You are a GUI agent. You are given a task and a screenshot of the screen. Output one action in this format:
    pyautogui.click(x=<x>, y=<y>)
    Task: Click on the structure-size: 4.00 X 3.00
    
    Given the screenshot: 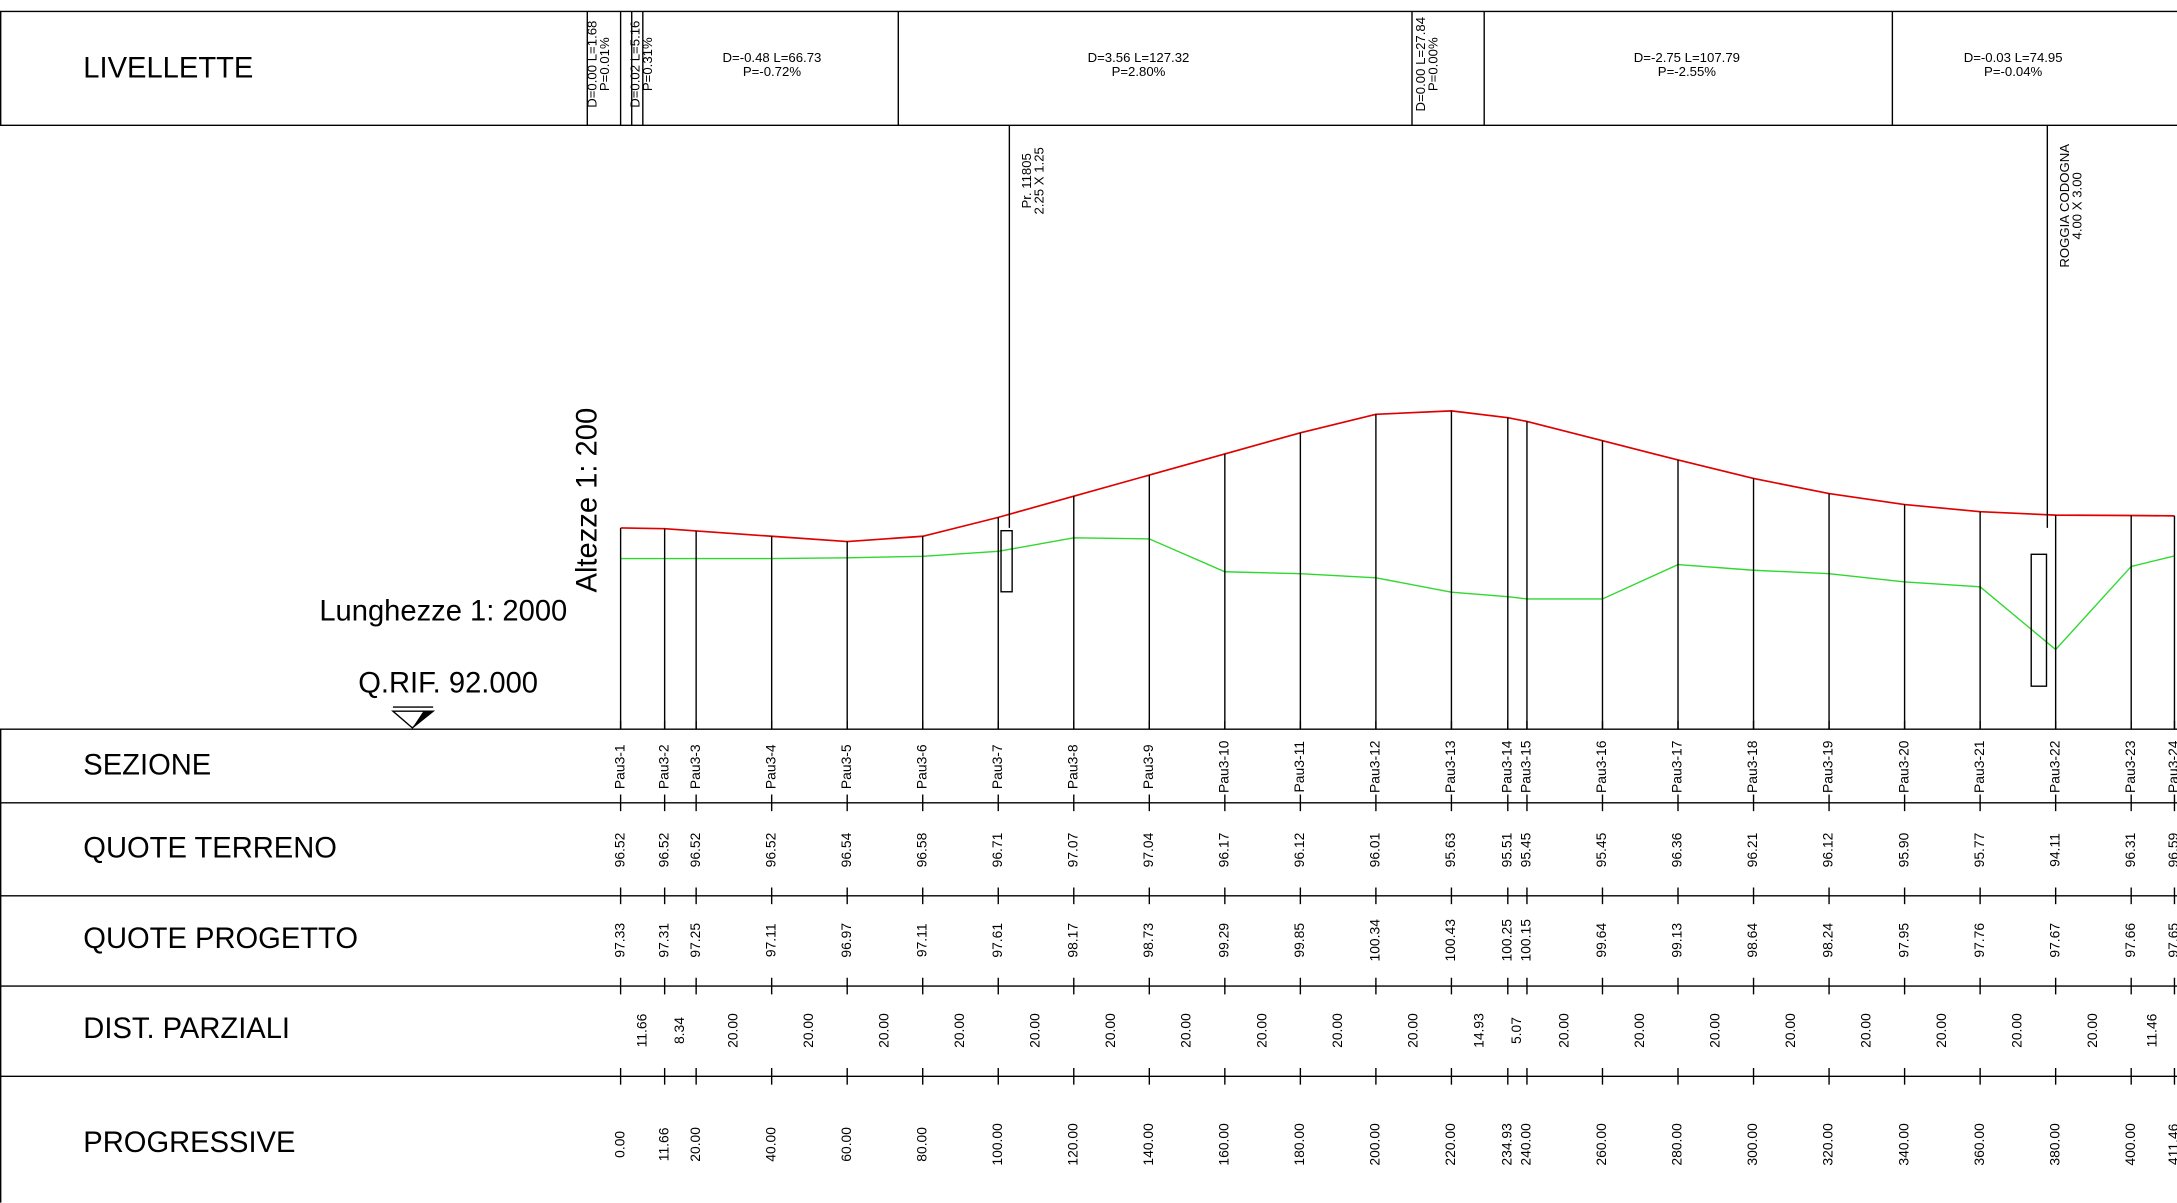 What is the action you would take?
    pyautogui.click(x=2076, y=205)
    